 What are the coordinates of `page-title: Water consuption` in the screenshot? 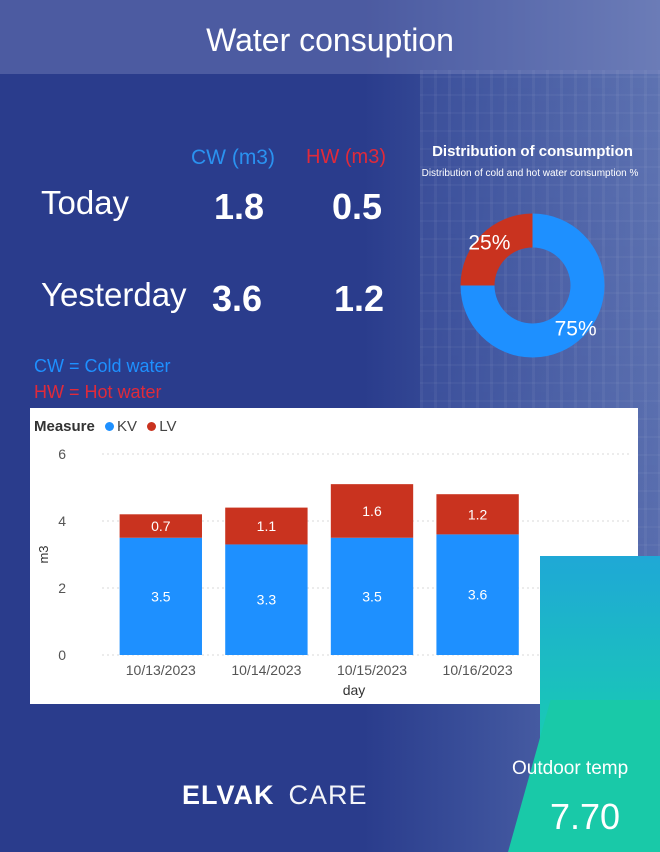 It's located at (330, 40).